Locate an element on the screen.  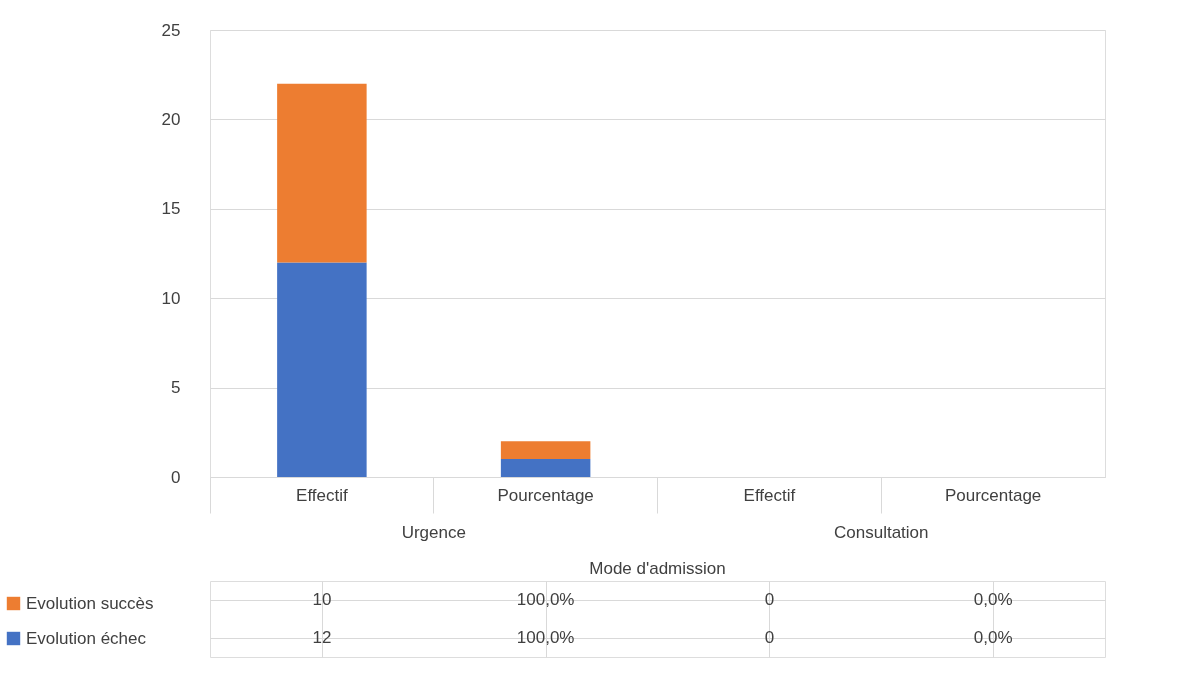
text: Consultation is located at coordinates (881, 532).